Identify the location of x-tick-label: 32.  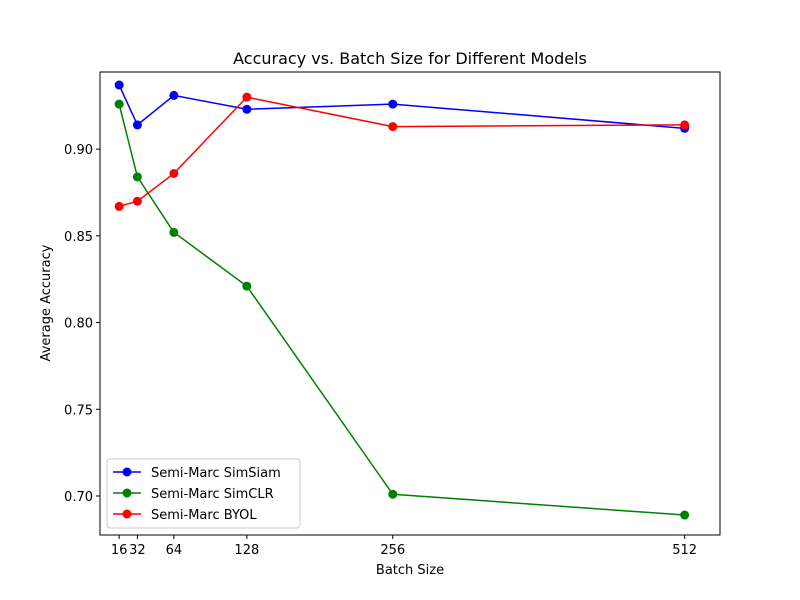
(137, 550).